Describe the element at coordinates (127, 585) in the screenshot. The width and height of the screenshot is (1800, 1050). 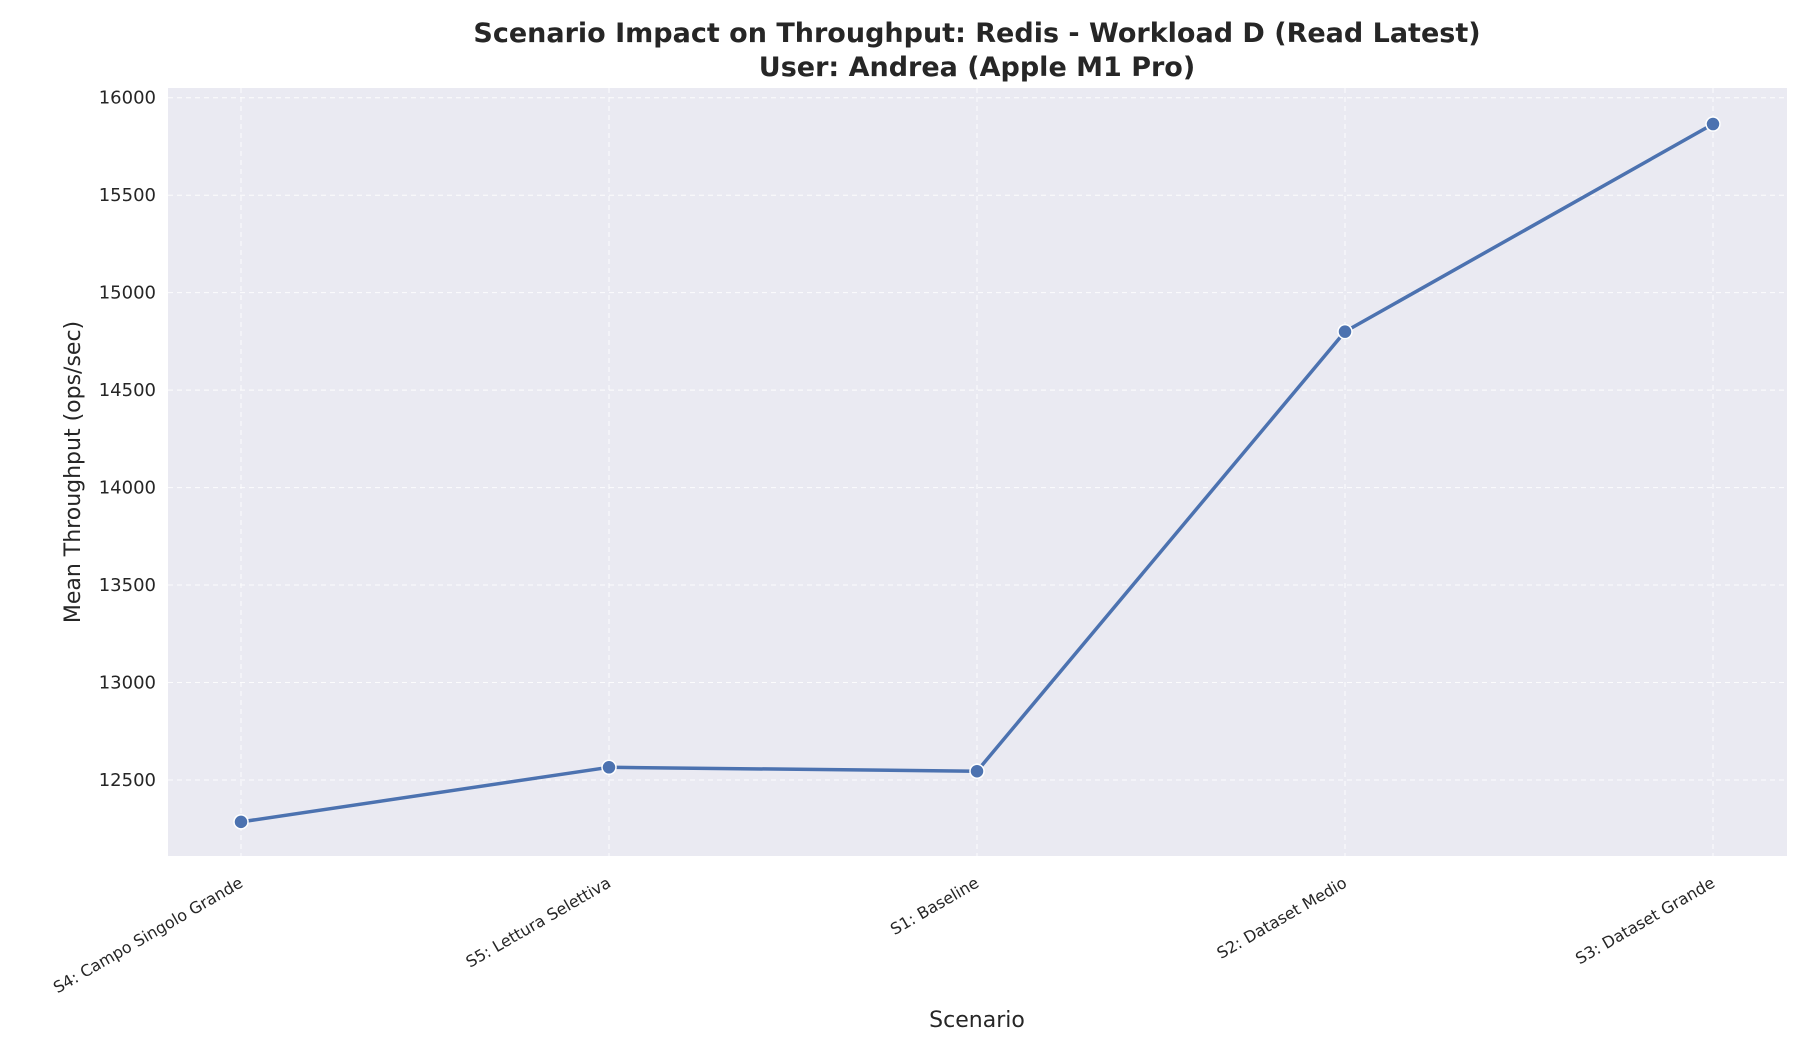
I see `y-tick-label: 13500` at that location.